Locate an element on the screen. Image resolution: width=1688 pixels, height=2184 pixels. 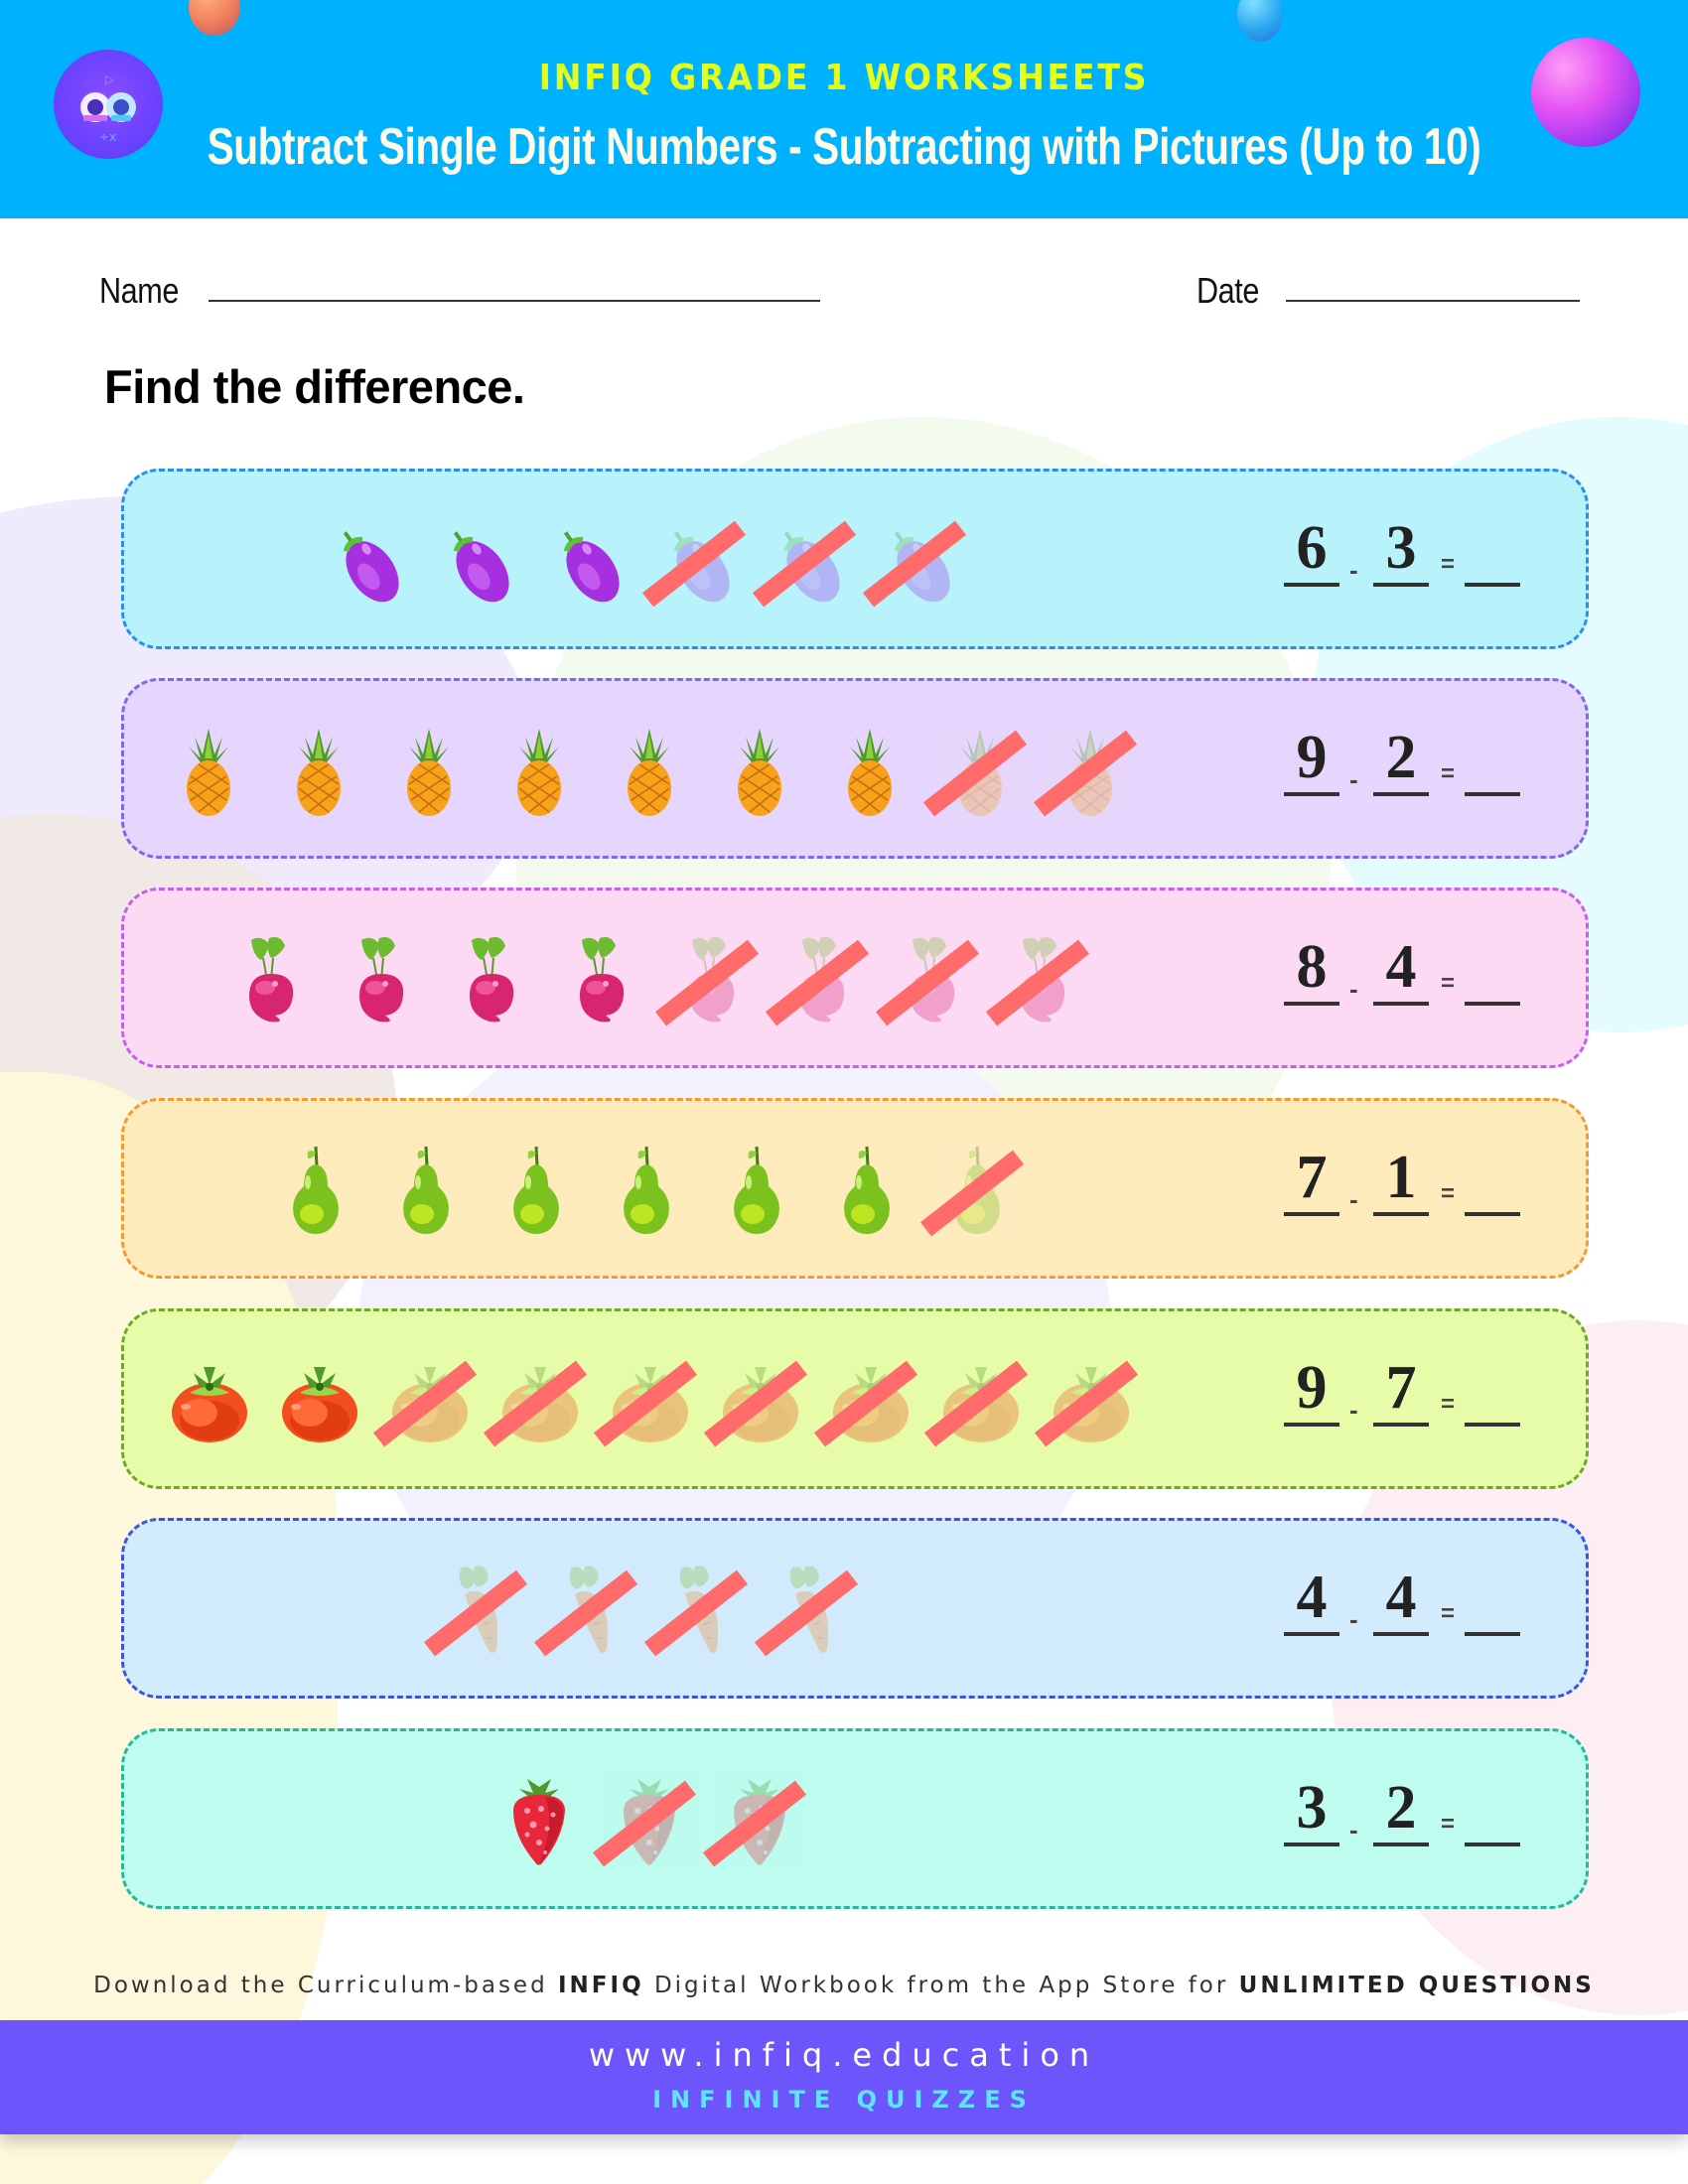
blue-balloon-icon is located at coordinates (1260, 21).